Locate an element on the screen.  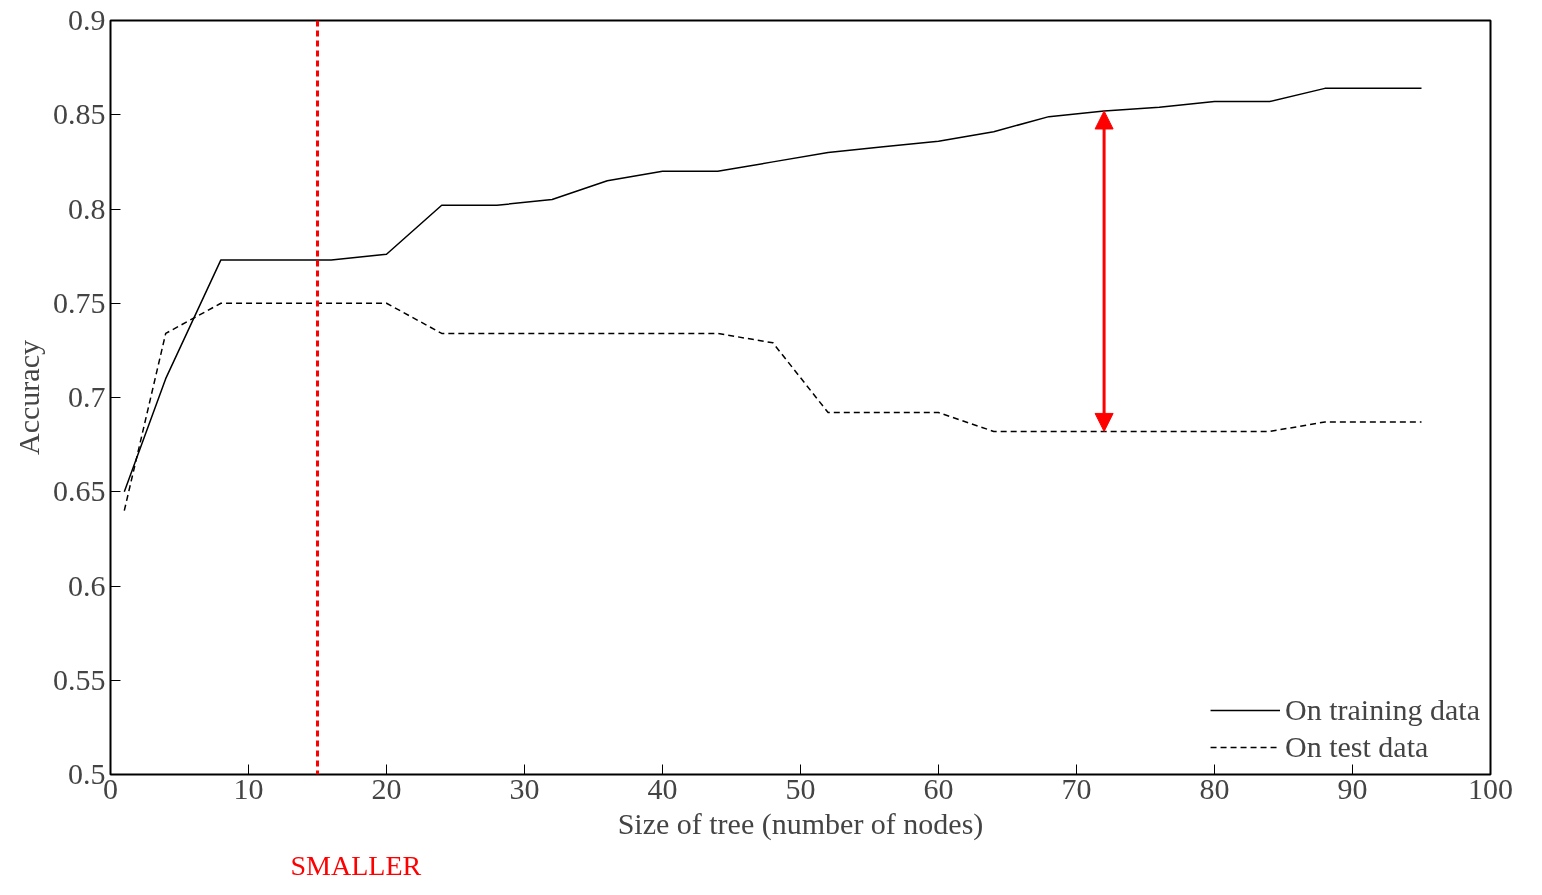
y-tick-label: 0.55 is located at coordinates (79, 679).